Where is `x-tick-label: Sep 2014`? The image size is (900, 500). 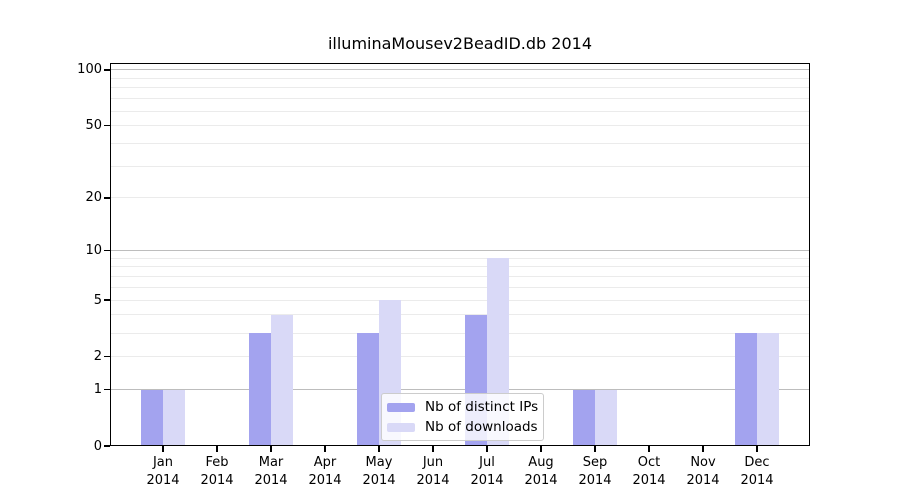
x-tick-label: Sep 2014 is located at coordinates (595, 471).